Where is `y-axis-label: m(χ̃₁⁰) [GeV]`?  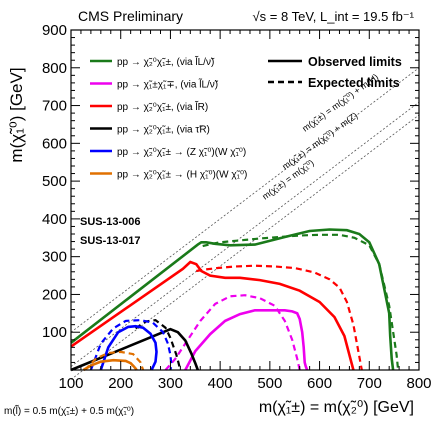
y-axis-label: m(χ̃₁⁰) [GeV] is located at coordinates (16, 114).